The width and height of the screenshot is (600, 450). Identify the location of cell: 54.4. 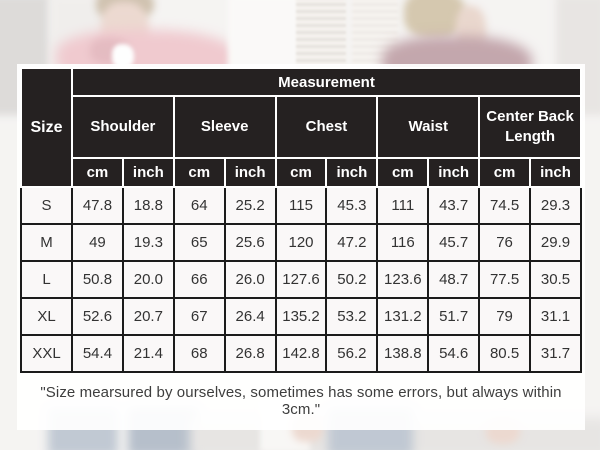
(97, 353).